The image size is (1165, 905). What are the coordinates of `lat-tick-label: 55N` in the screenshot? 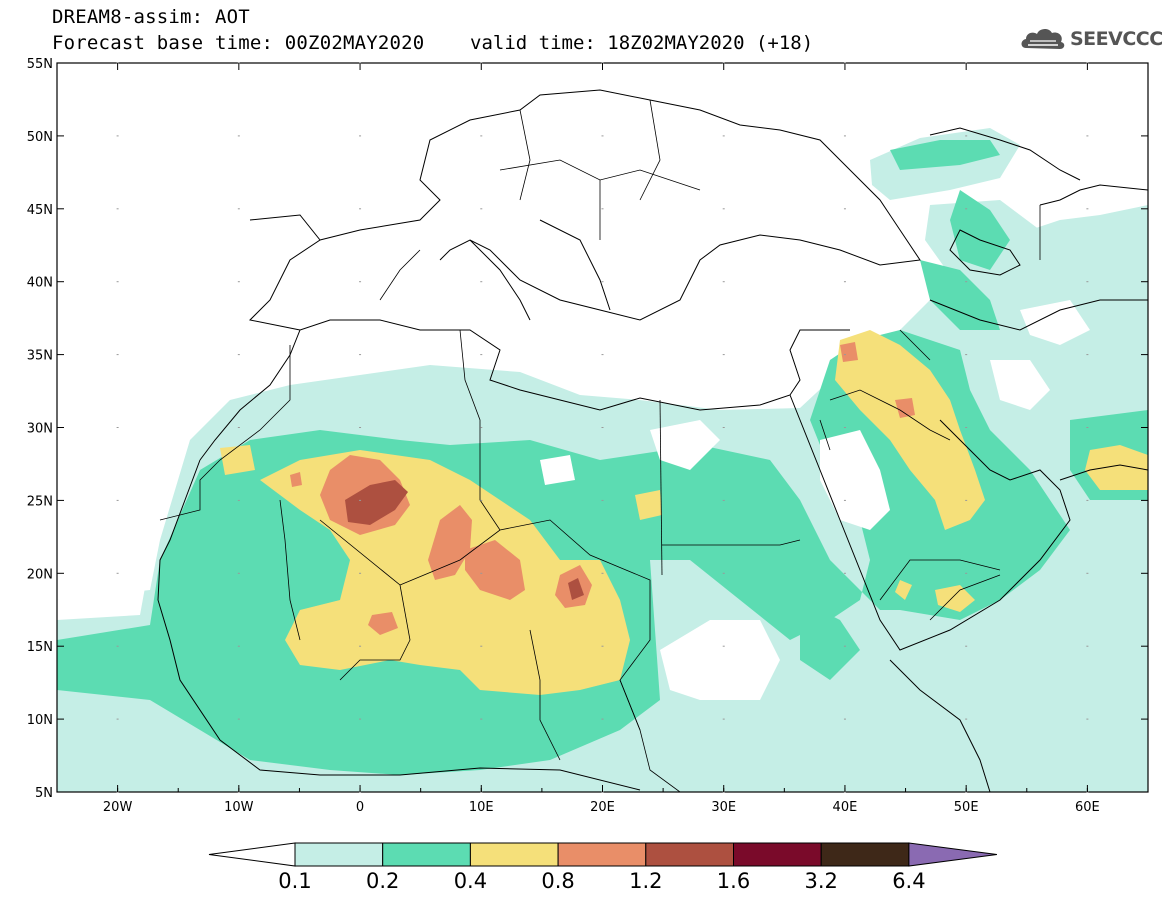 It's located at (40, 64).